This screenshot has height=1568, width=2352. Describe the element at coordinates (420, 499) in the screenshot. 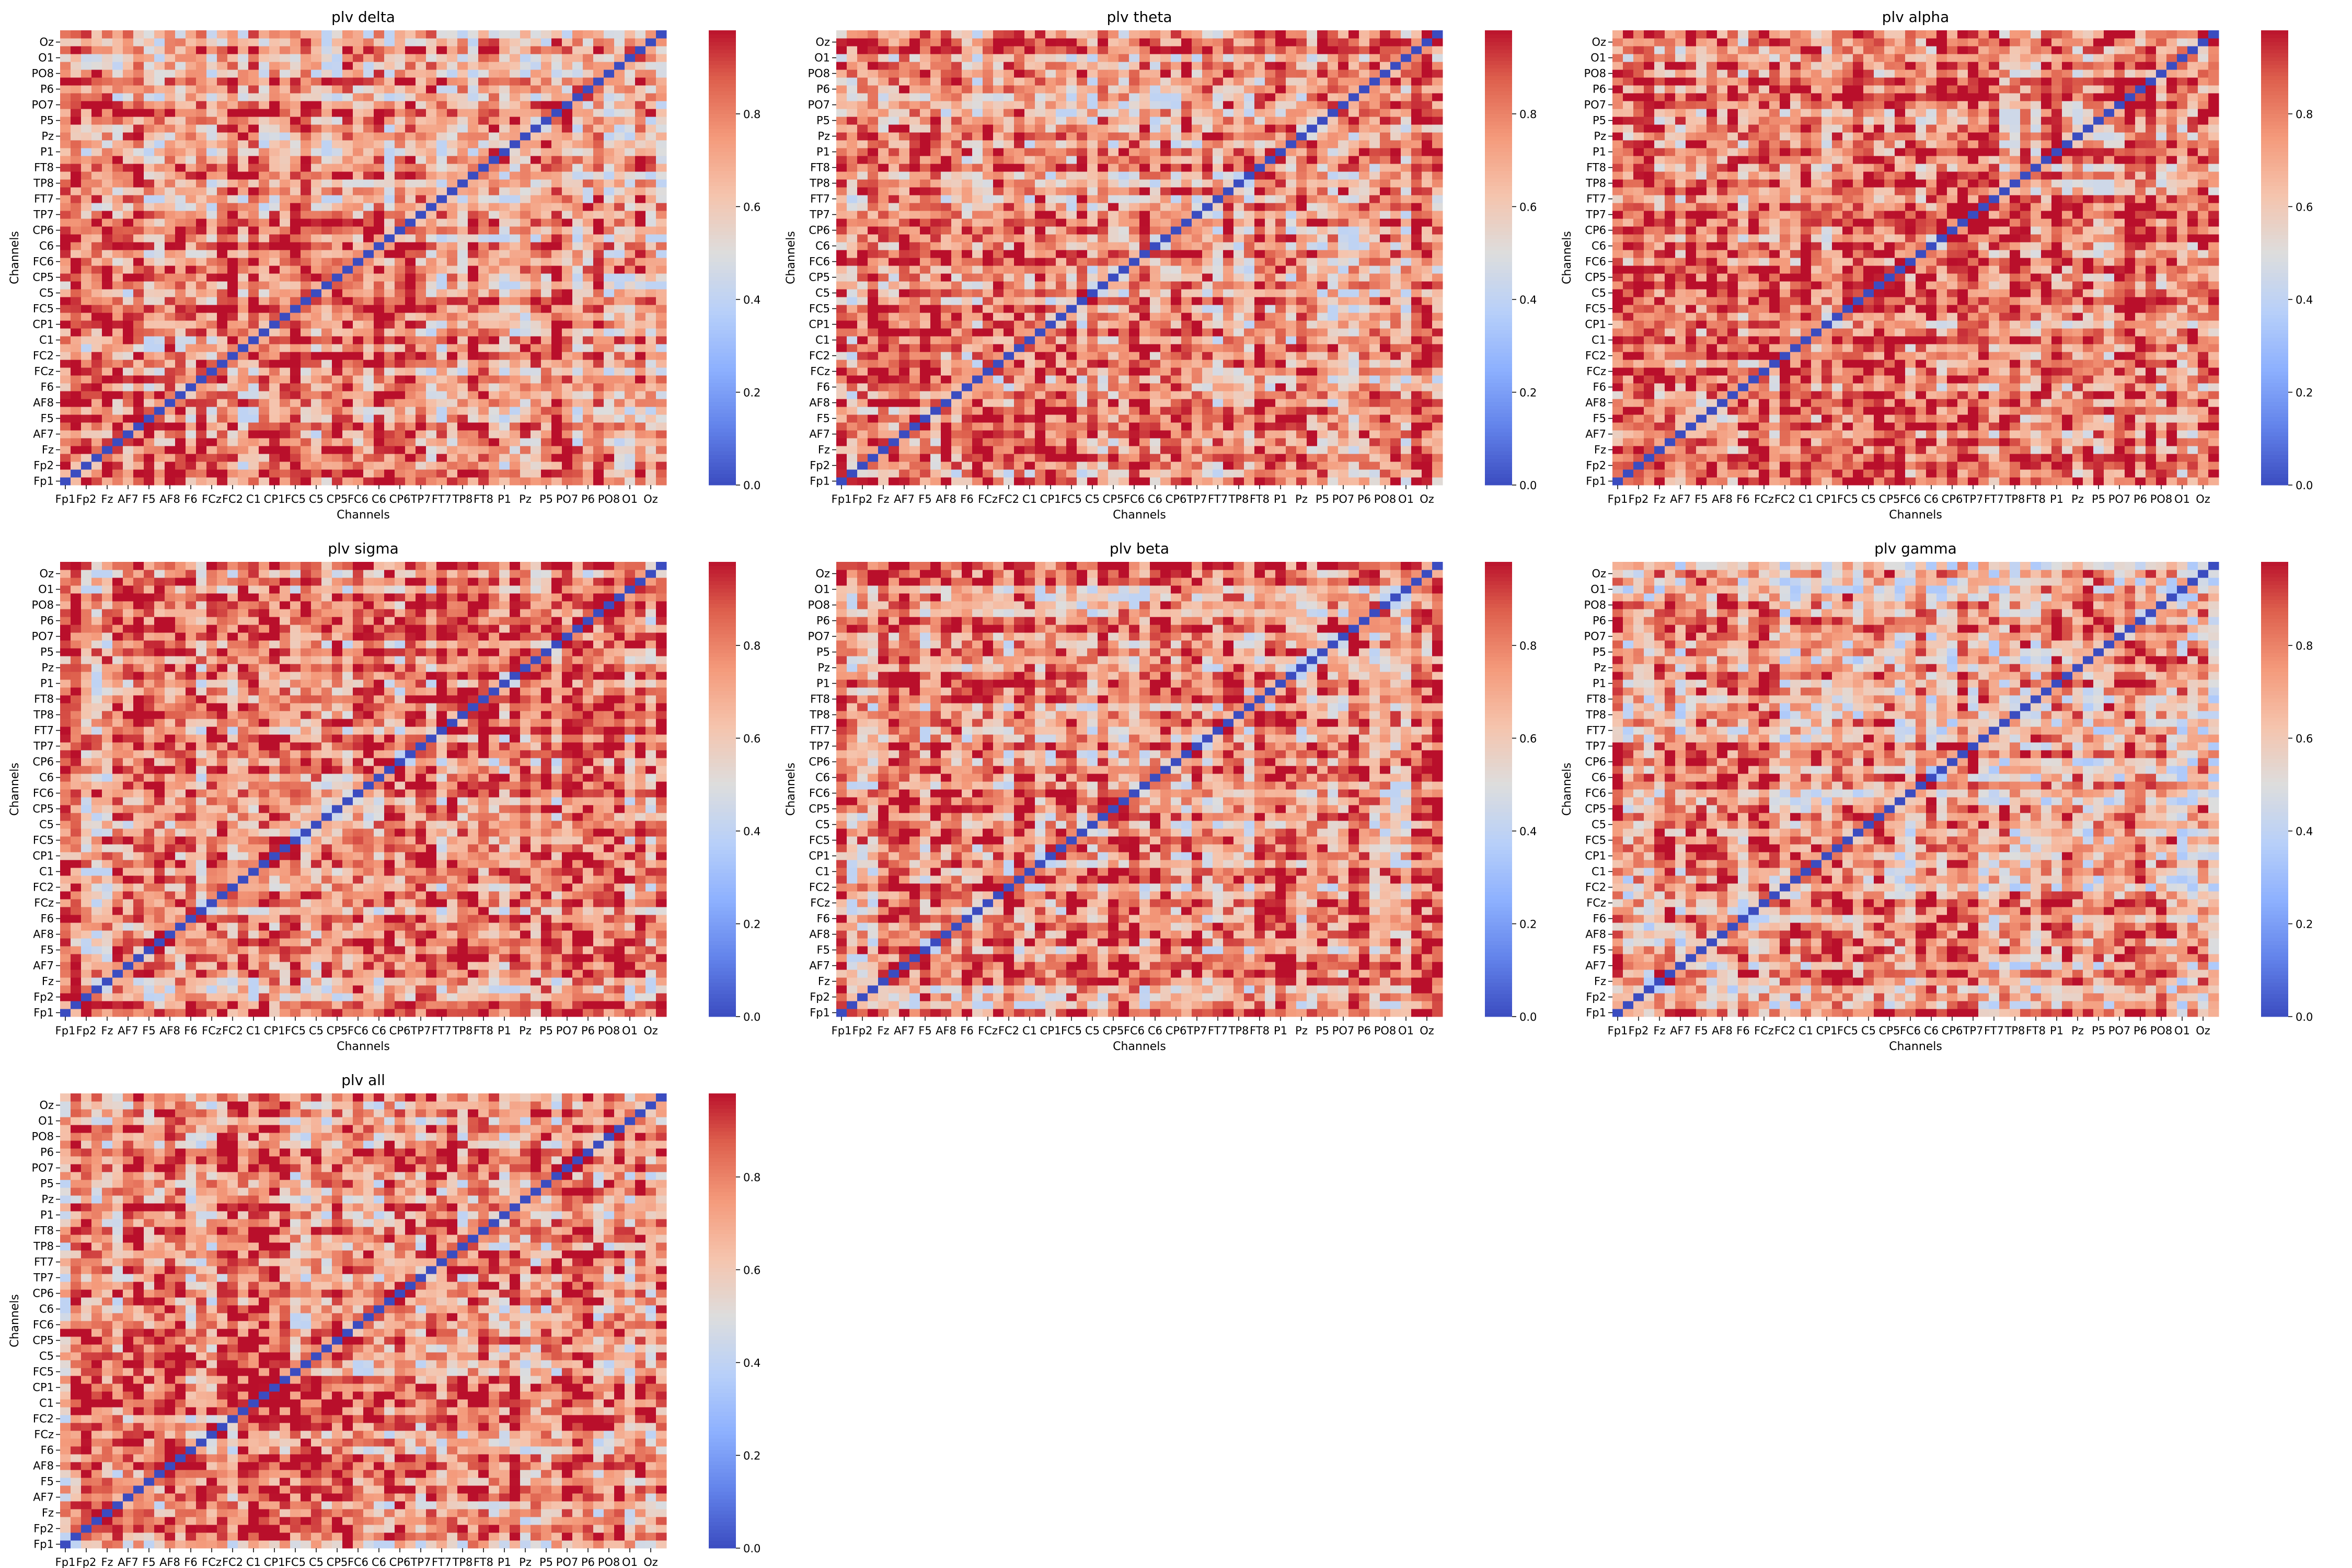

I see `x-tick-label: TP7` at that location.